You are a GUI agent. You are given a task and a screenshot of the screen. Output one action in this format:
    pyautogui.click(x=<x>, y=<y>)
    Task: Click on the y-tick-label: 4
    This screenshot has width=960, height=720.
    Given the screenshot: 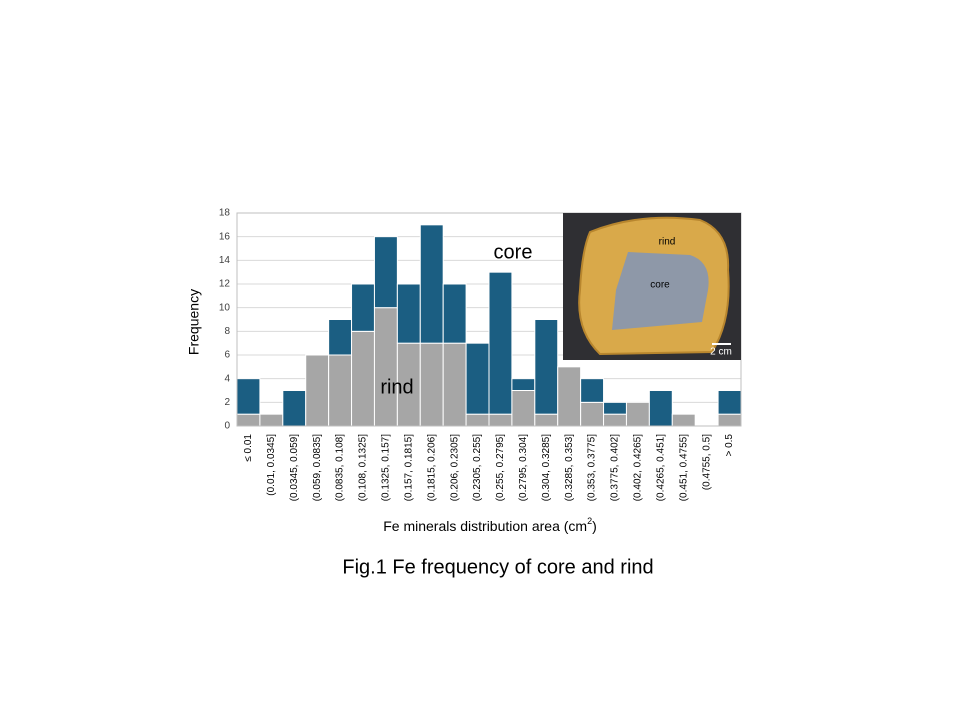 What is the action you would take?
    pyautogui.click(x=227, y=378)
    